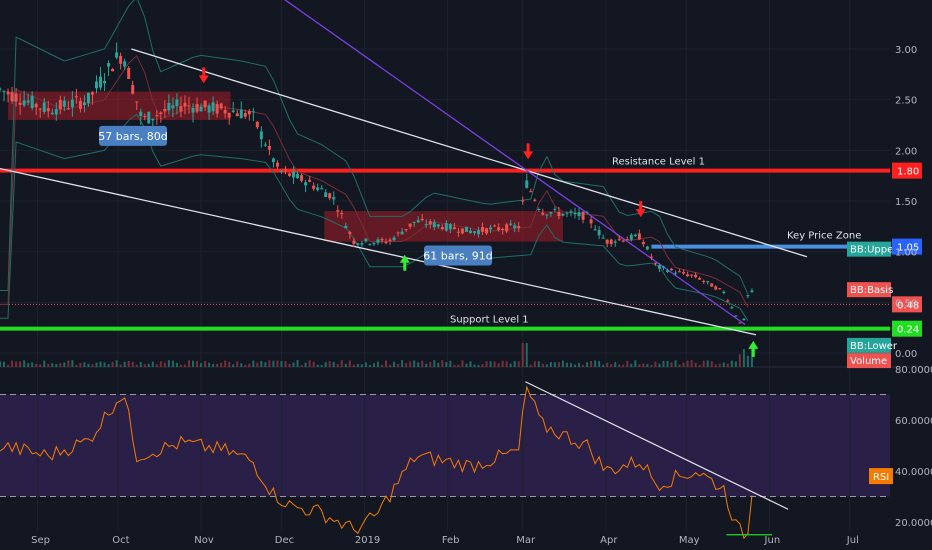  I want to click on time-tick-label: Nov, so click(204, 540).